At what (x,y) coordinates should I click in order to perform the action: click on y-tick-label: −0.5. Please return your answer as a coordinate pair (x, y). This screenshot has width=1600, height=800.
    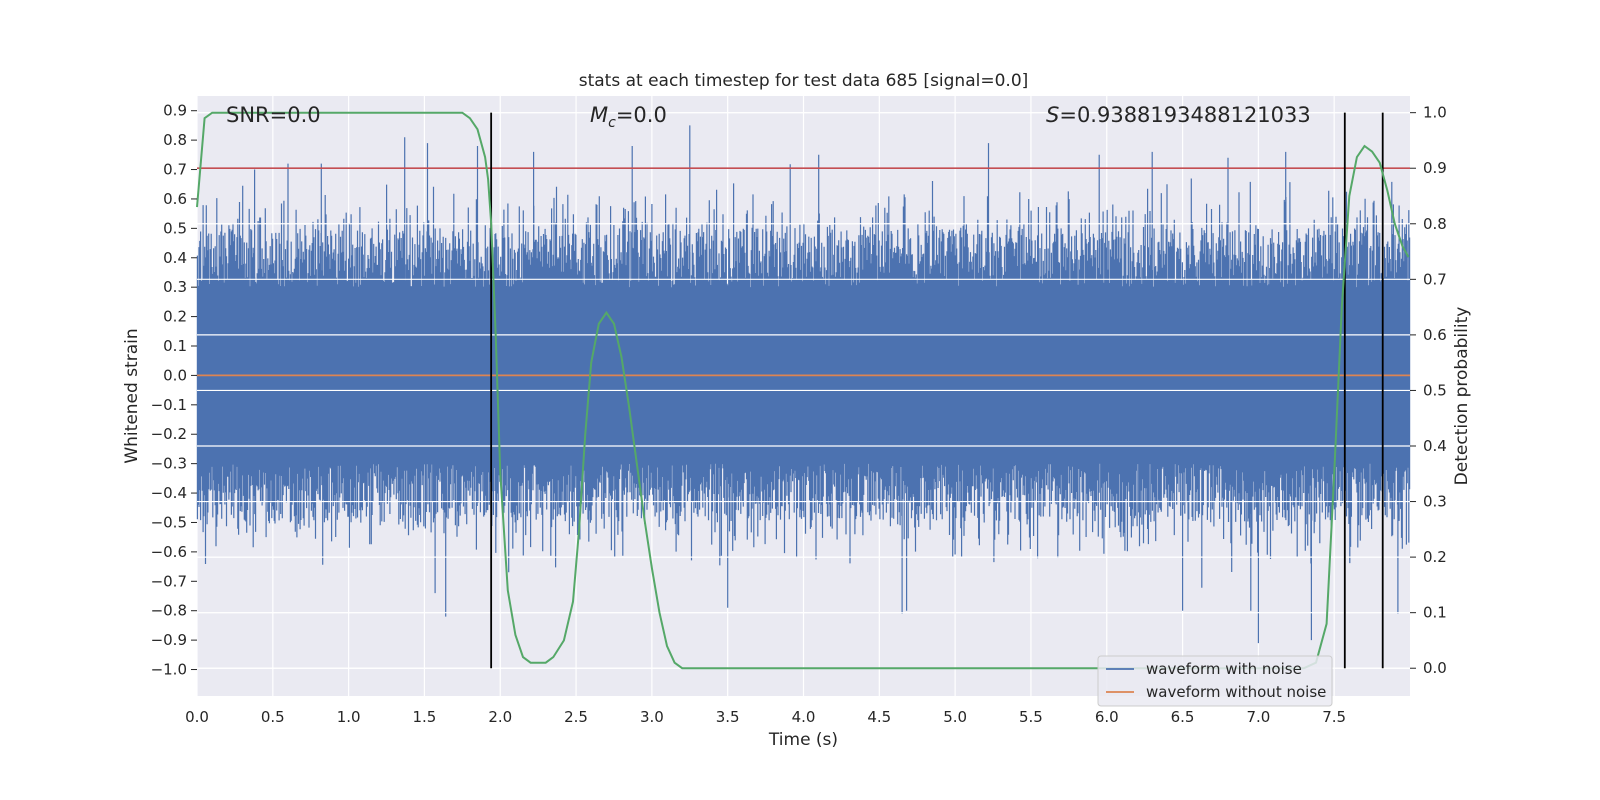
    Looking at the image, I should click on (169, 522).